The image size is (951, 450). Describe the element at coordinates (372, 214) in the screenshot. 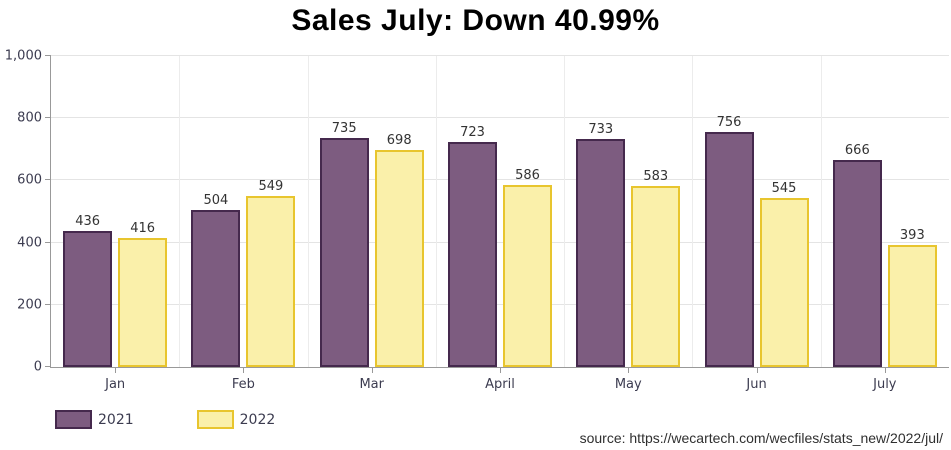

I see `category-group-Mar: 735 698` at that location.